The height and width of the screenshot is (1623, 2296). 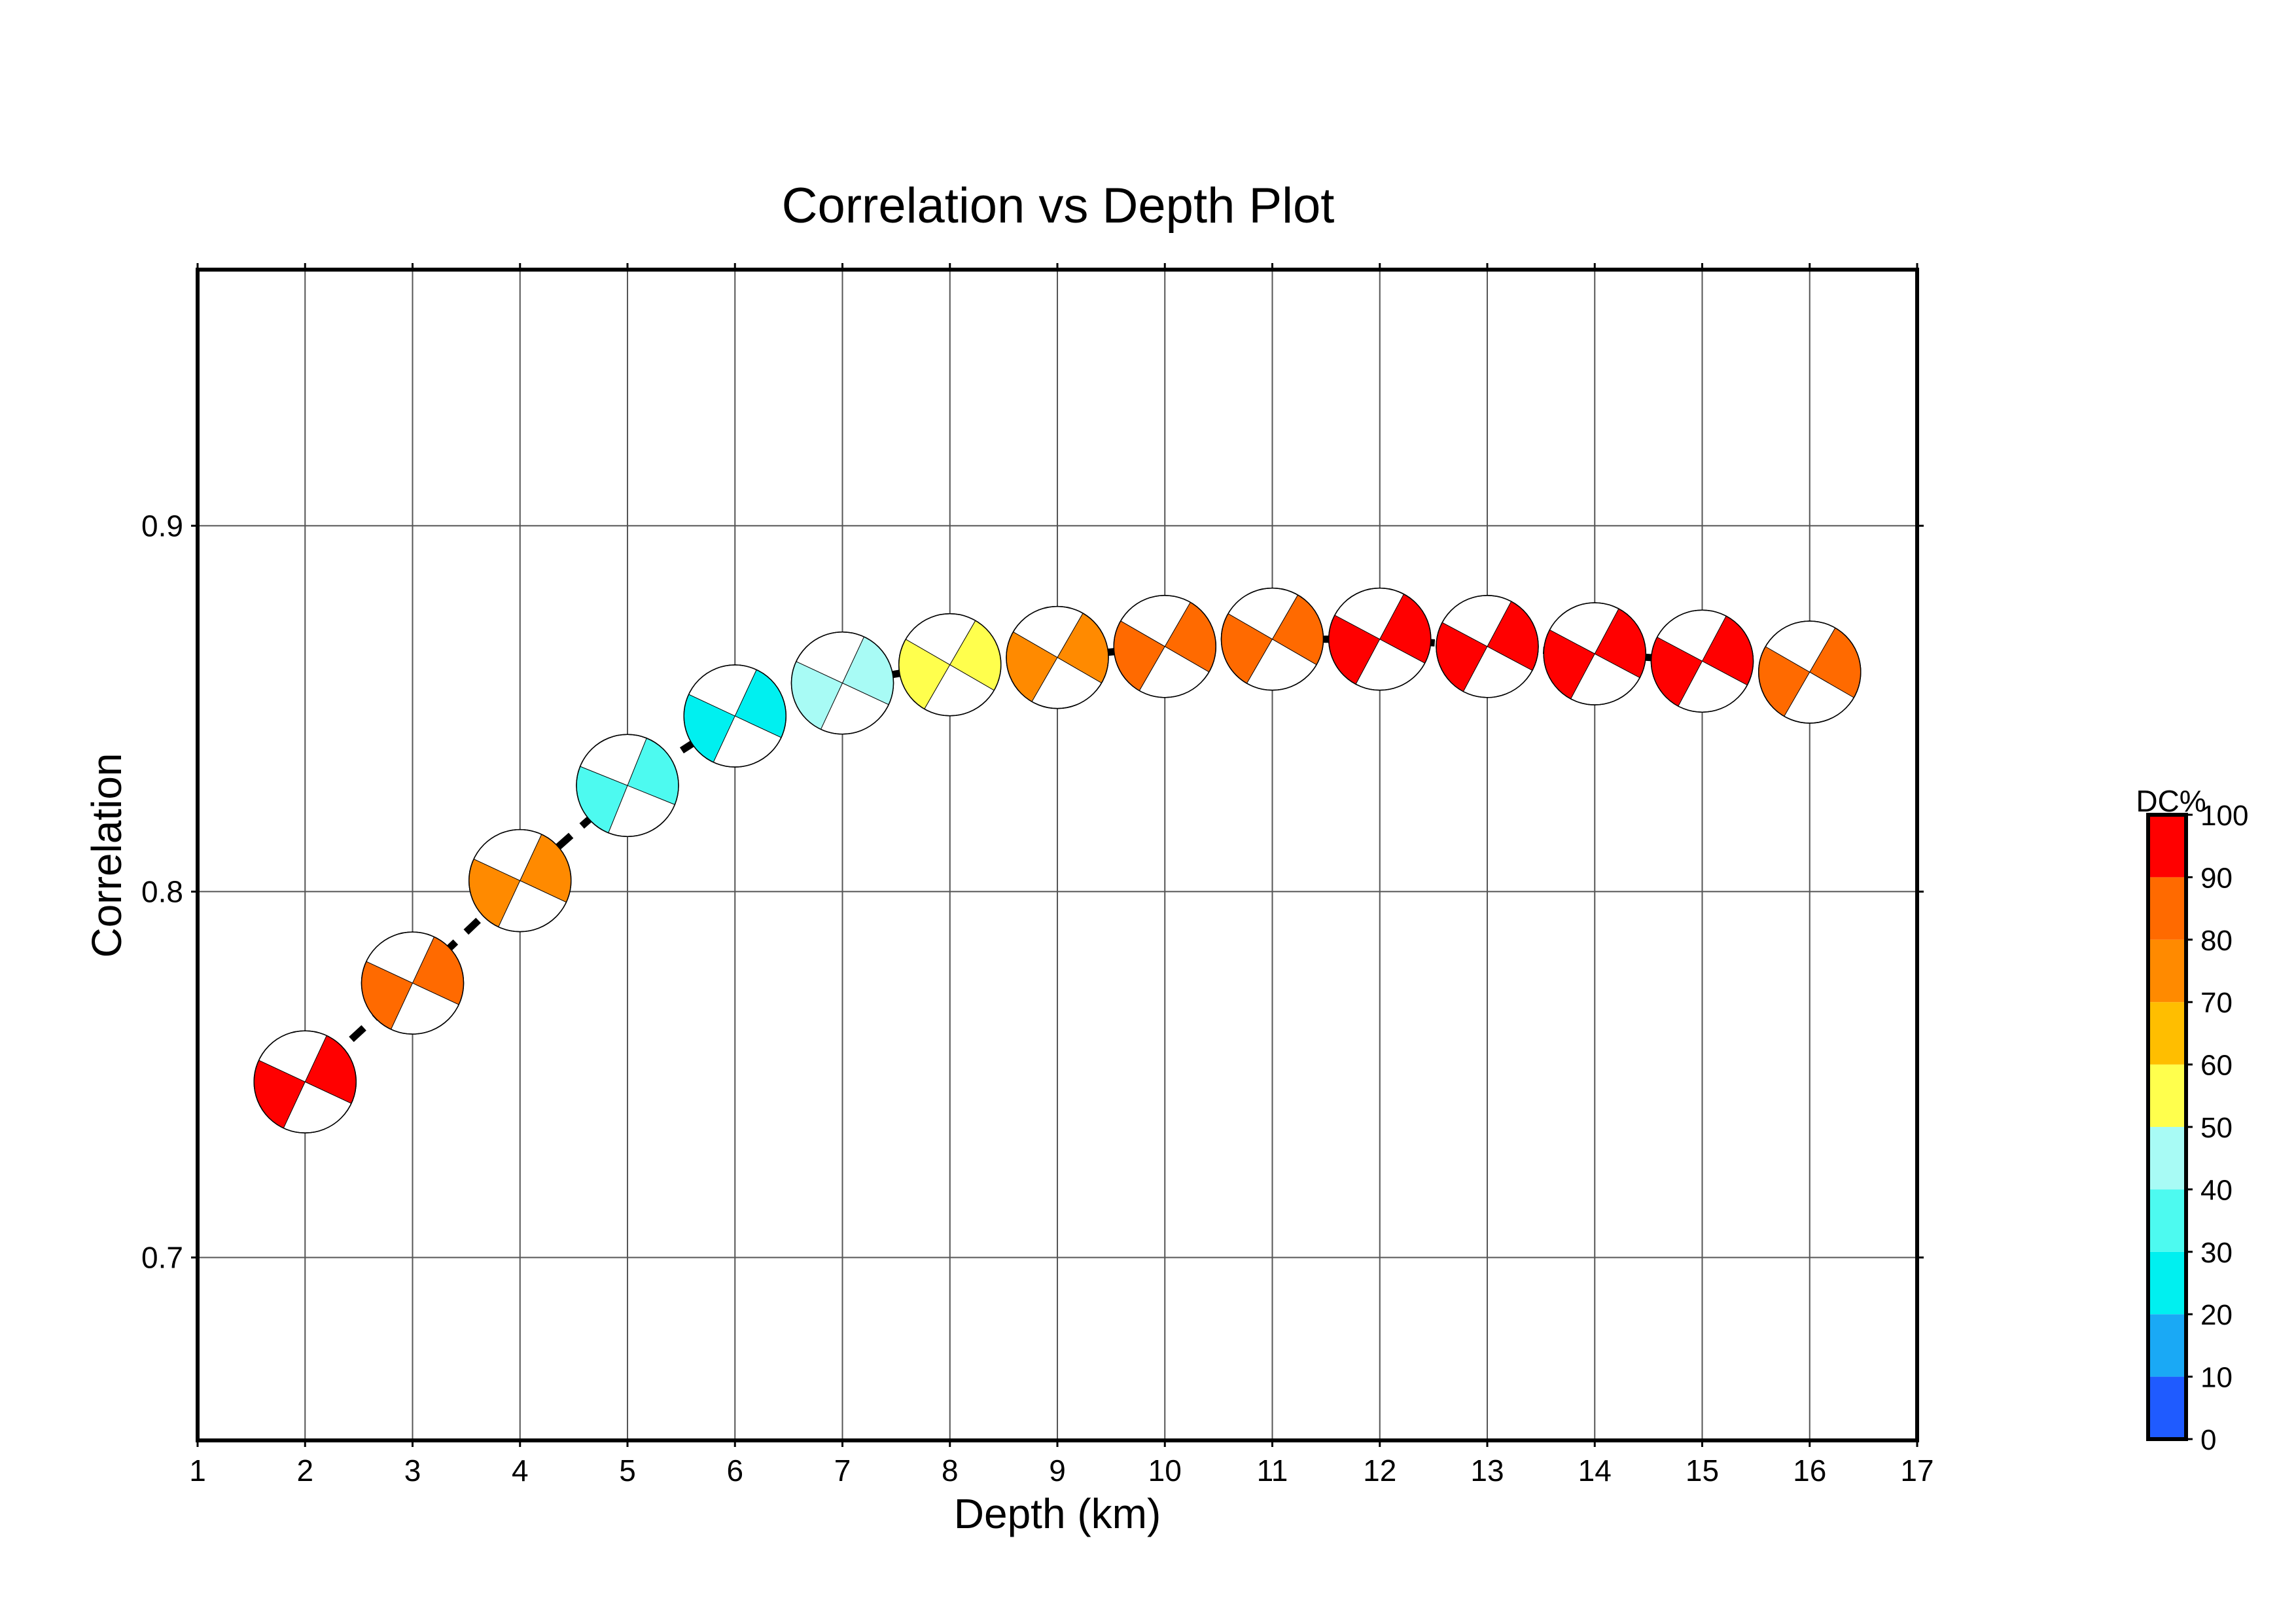 What do you see at coordinates (734, 1471) in the screenshot?
I see `x-tick-label: 6` at bounding box center [734, 1471].